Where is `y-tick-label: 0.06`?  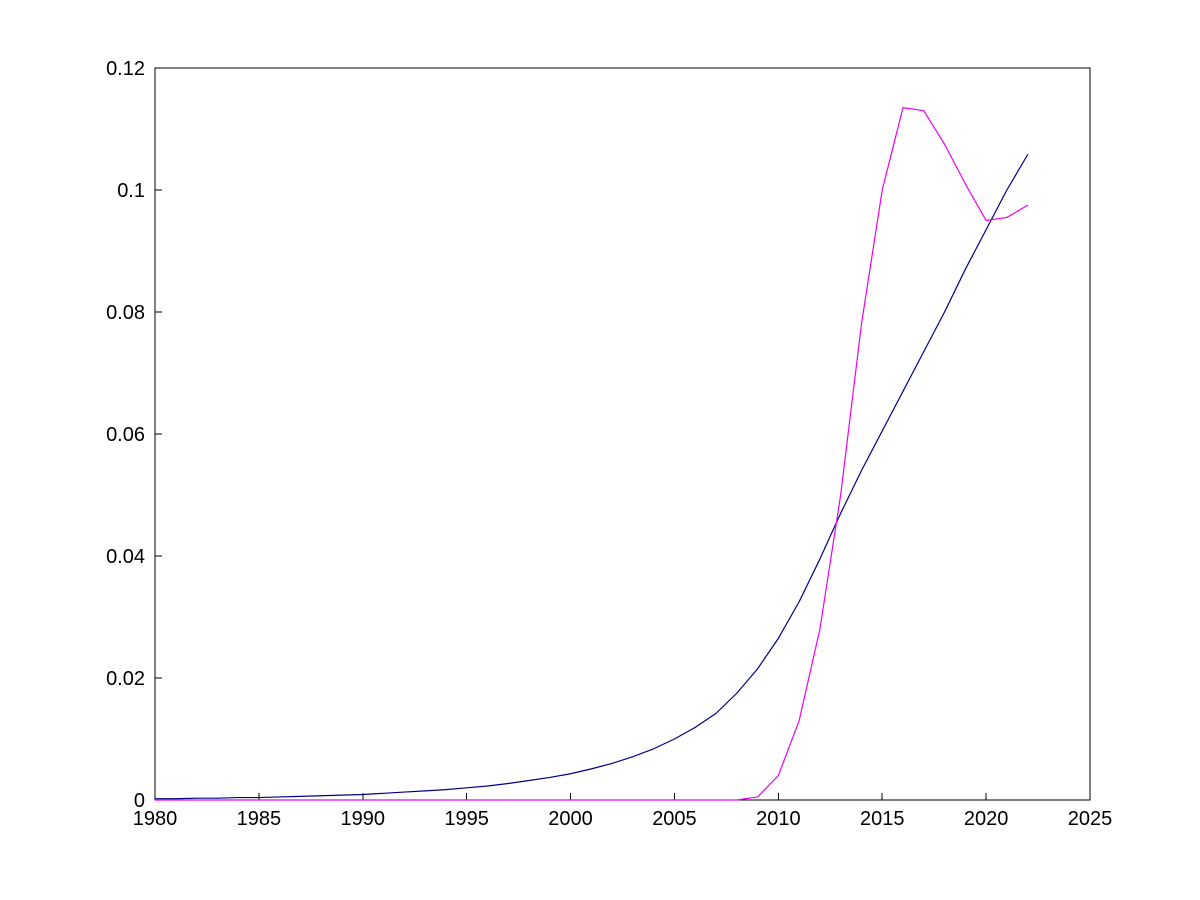
y-tick-label: 0.06 is located at coordinates (125, 435).